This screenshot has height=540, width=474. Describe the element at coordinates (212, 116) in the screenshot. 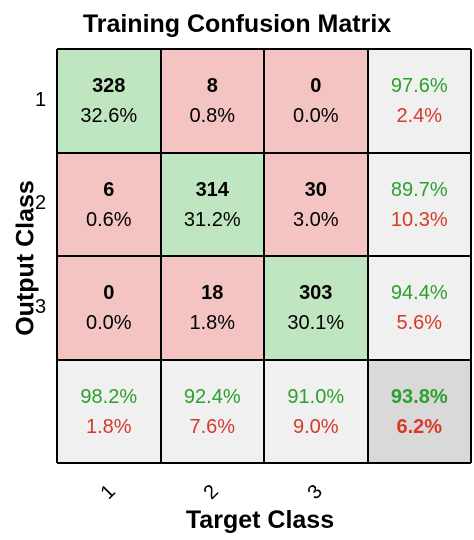

I see `matrix-cell-1-2-line2: 0.8%` at that location.